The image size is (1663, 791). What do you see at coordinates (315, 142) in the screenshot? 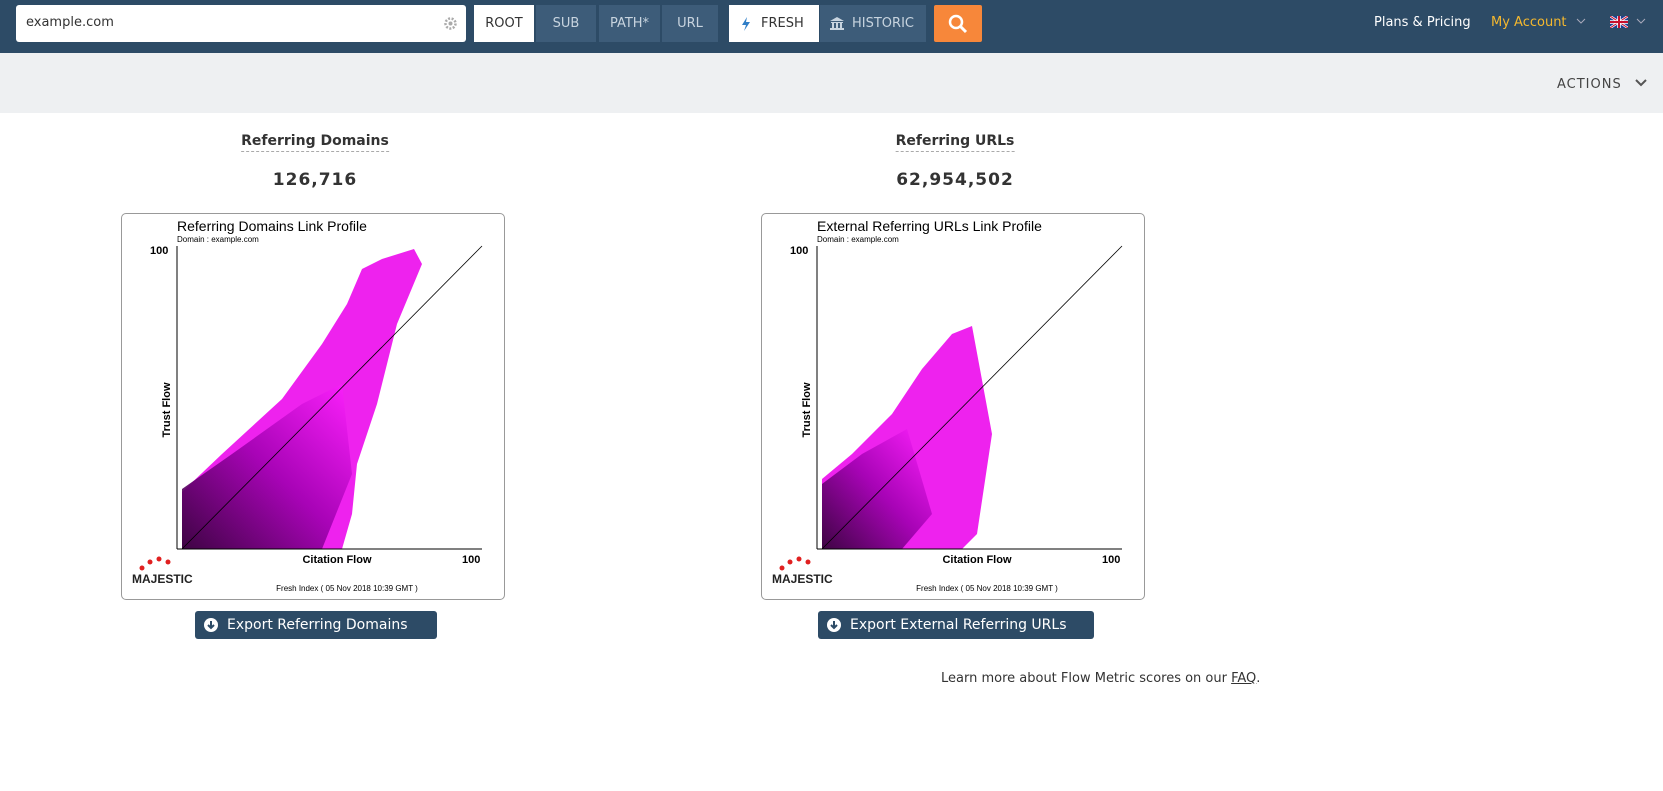
I see `panel-heading: Referring Domains` at bounding box center [315, 142].